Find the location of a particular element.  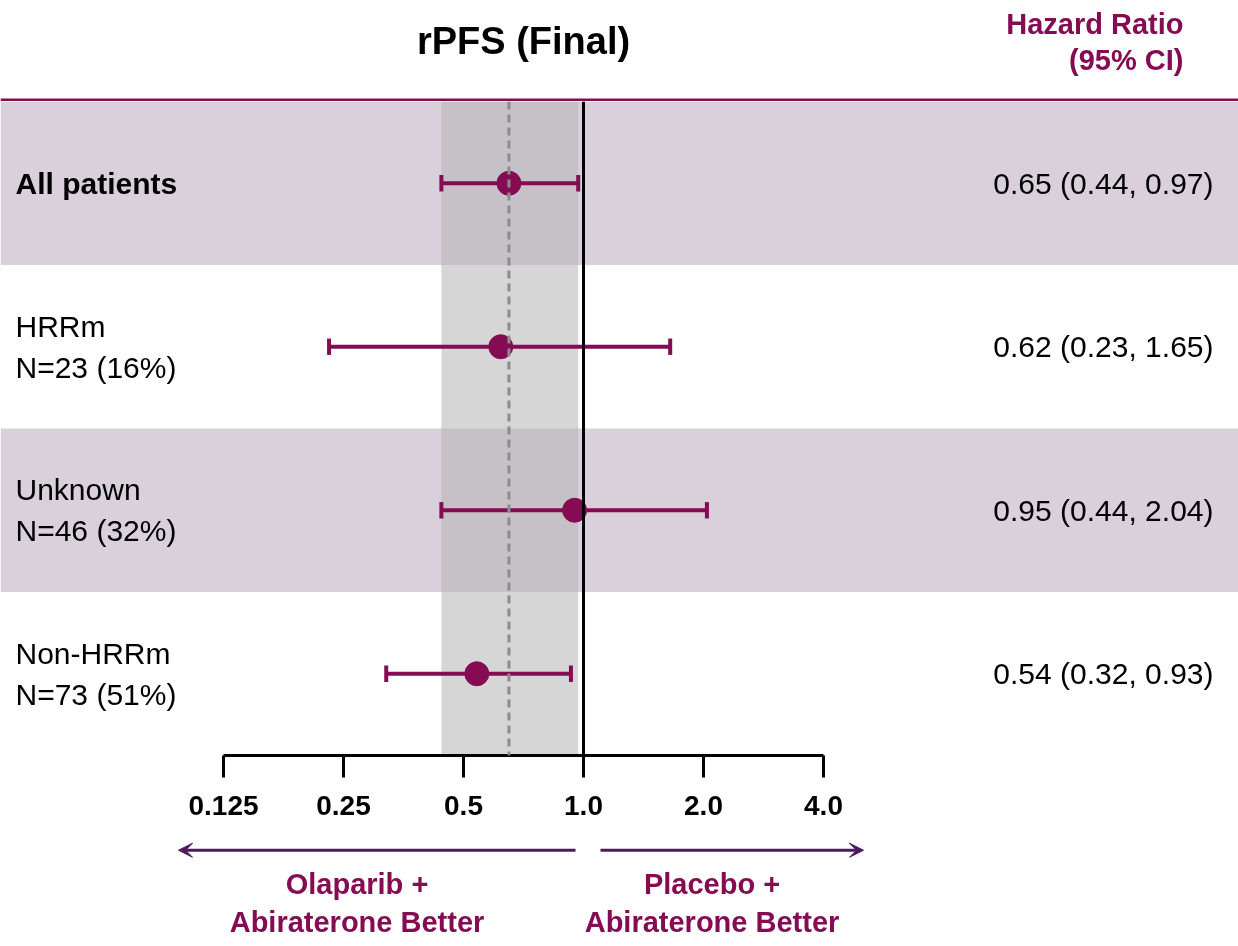

x-tick-label: 4.0 is located at coordinates (823, 805).